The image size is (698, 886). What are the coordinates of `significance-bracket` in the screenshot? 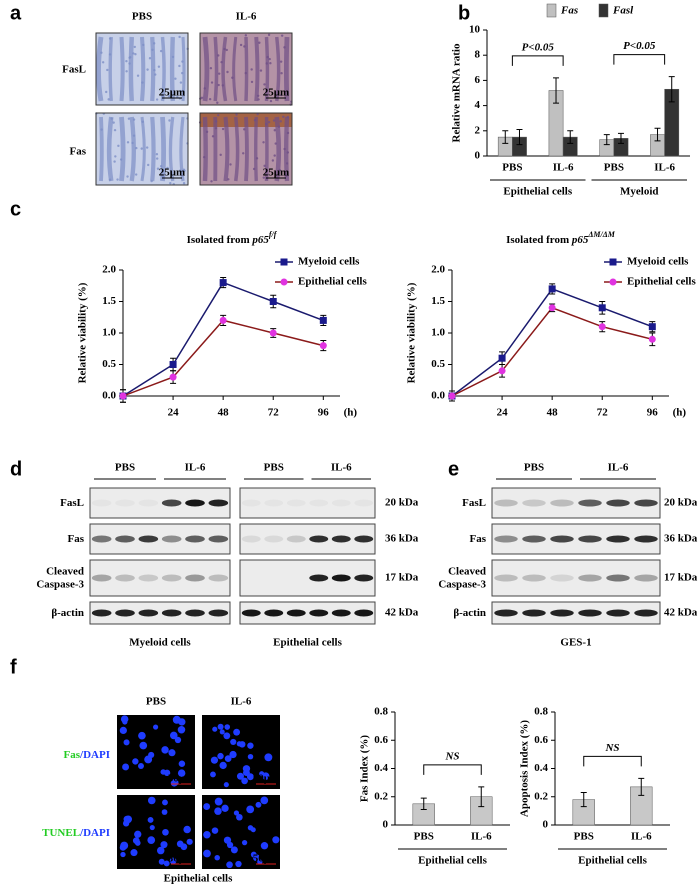 It's located at (612, 761).